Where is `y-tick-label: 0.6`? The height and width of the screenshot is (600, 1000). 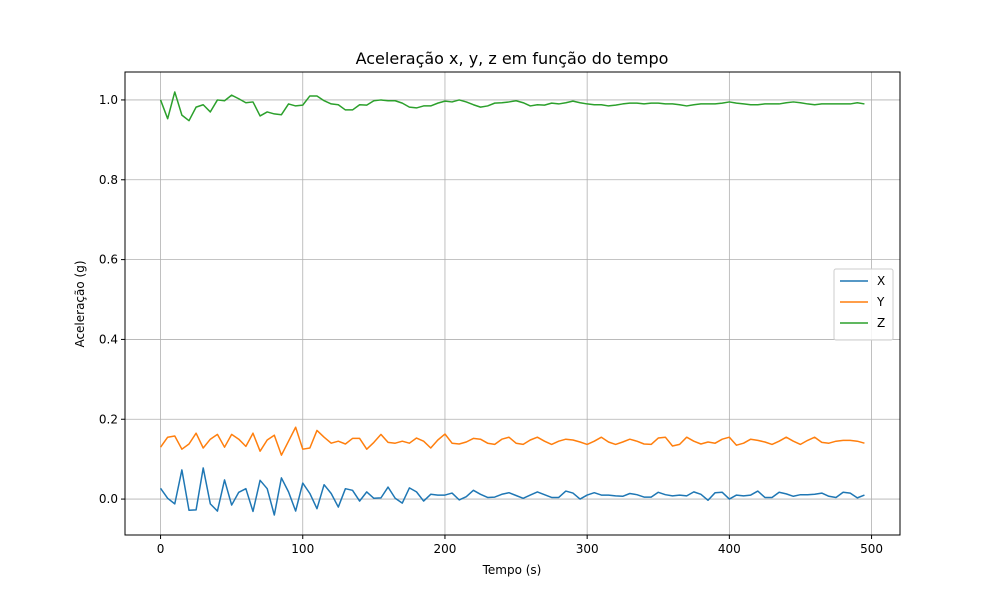 y-tick-label: 0.6 is located at coordinates (108, 260).